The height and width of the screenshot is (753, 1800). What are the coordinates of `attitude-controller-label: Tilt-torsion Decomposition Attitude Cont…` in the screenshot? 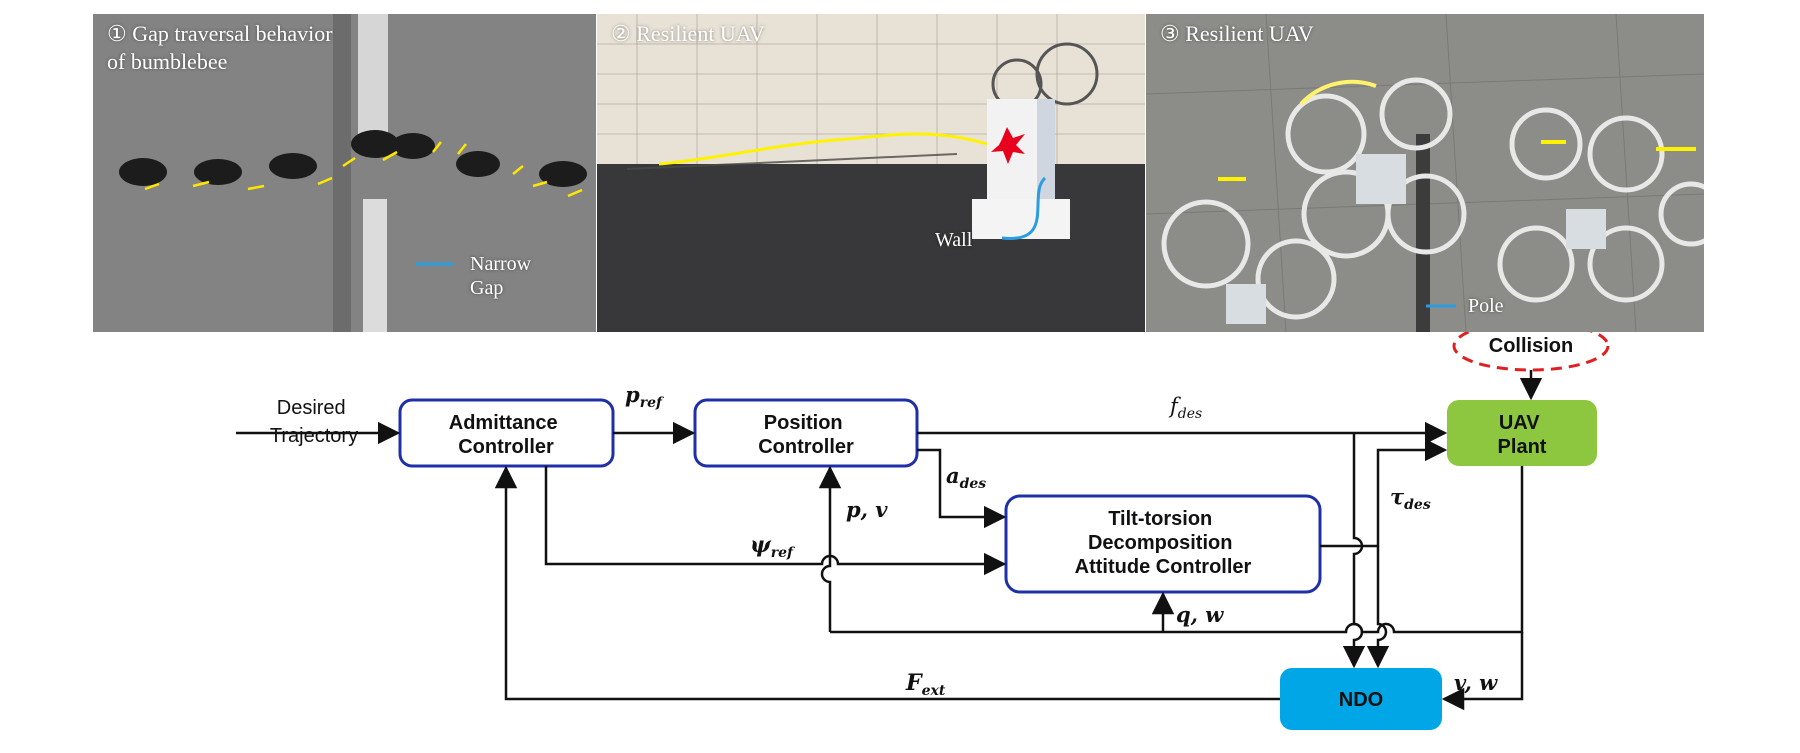 It's located at (1163, 543).